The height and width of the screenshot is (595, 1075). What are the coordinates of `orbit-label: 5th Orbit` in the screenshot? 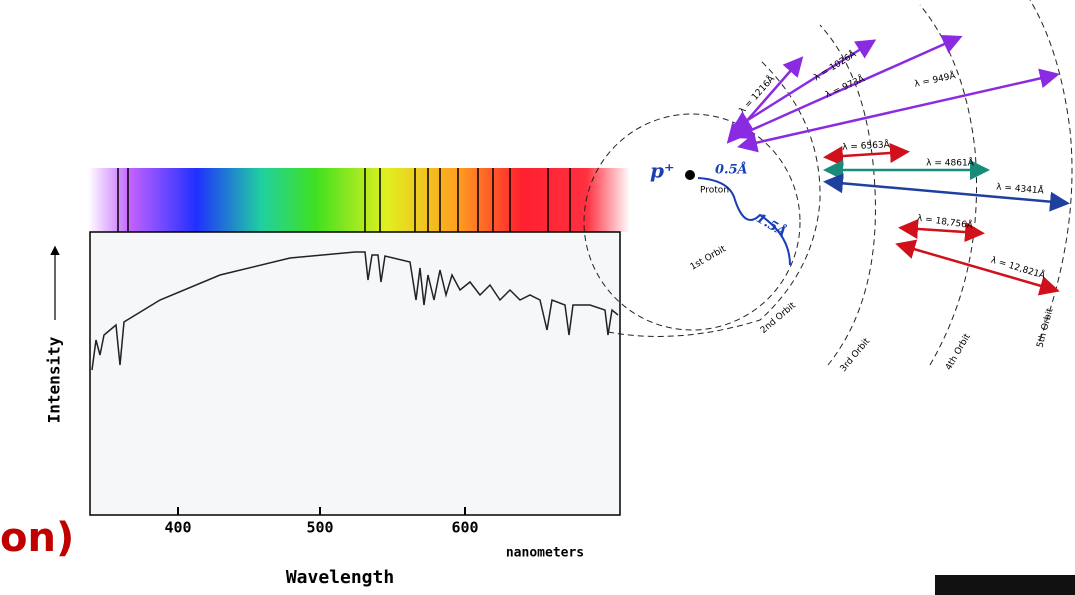 It's located at (1045, 328).